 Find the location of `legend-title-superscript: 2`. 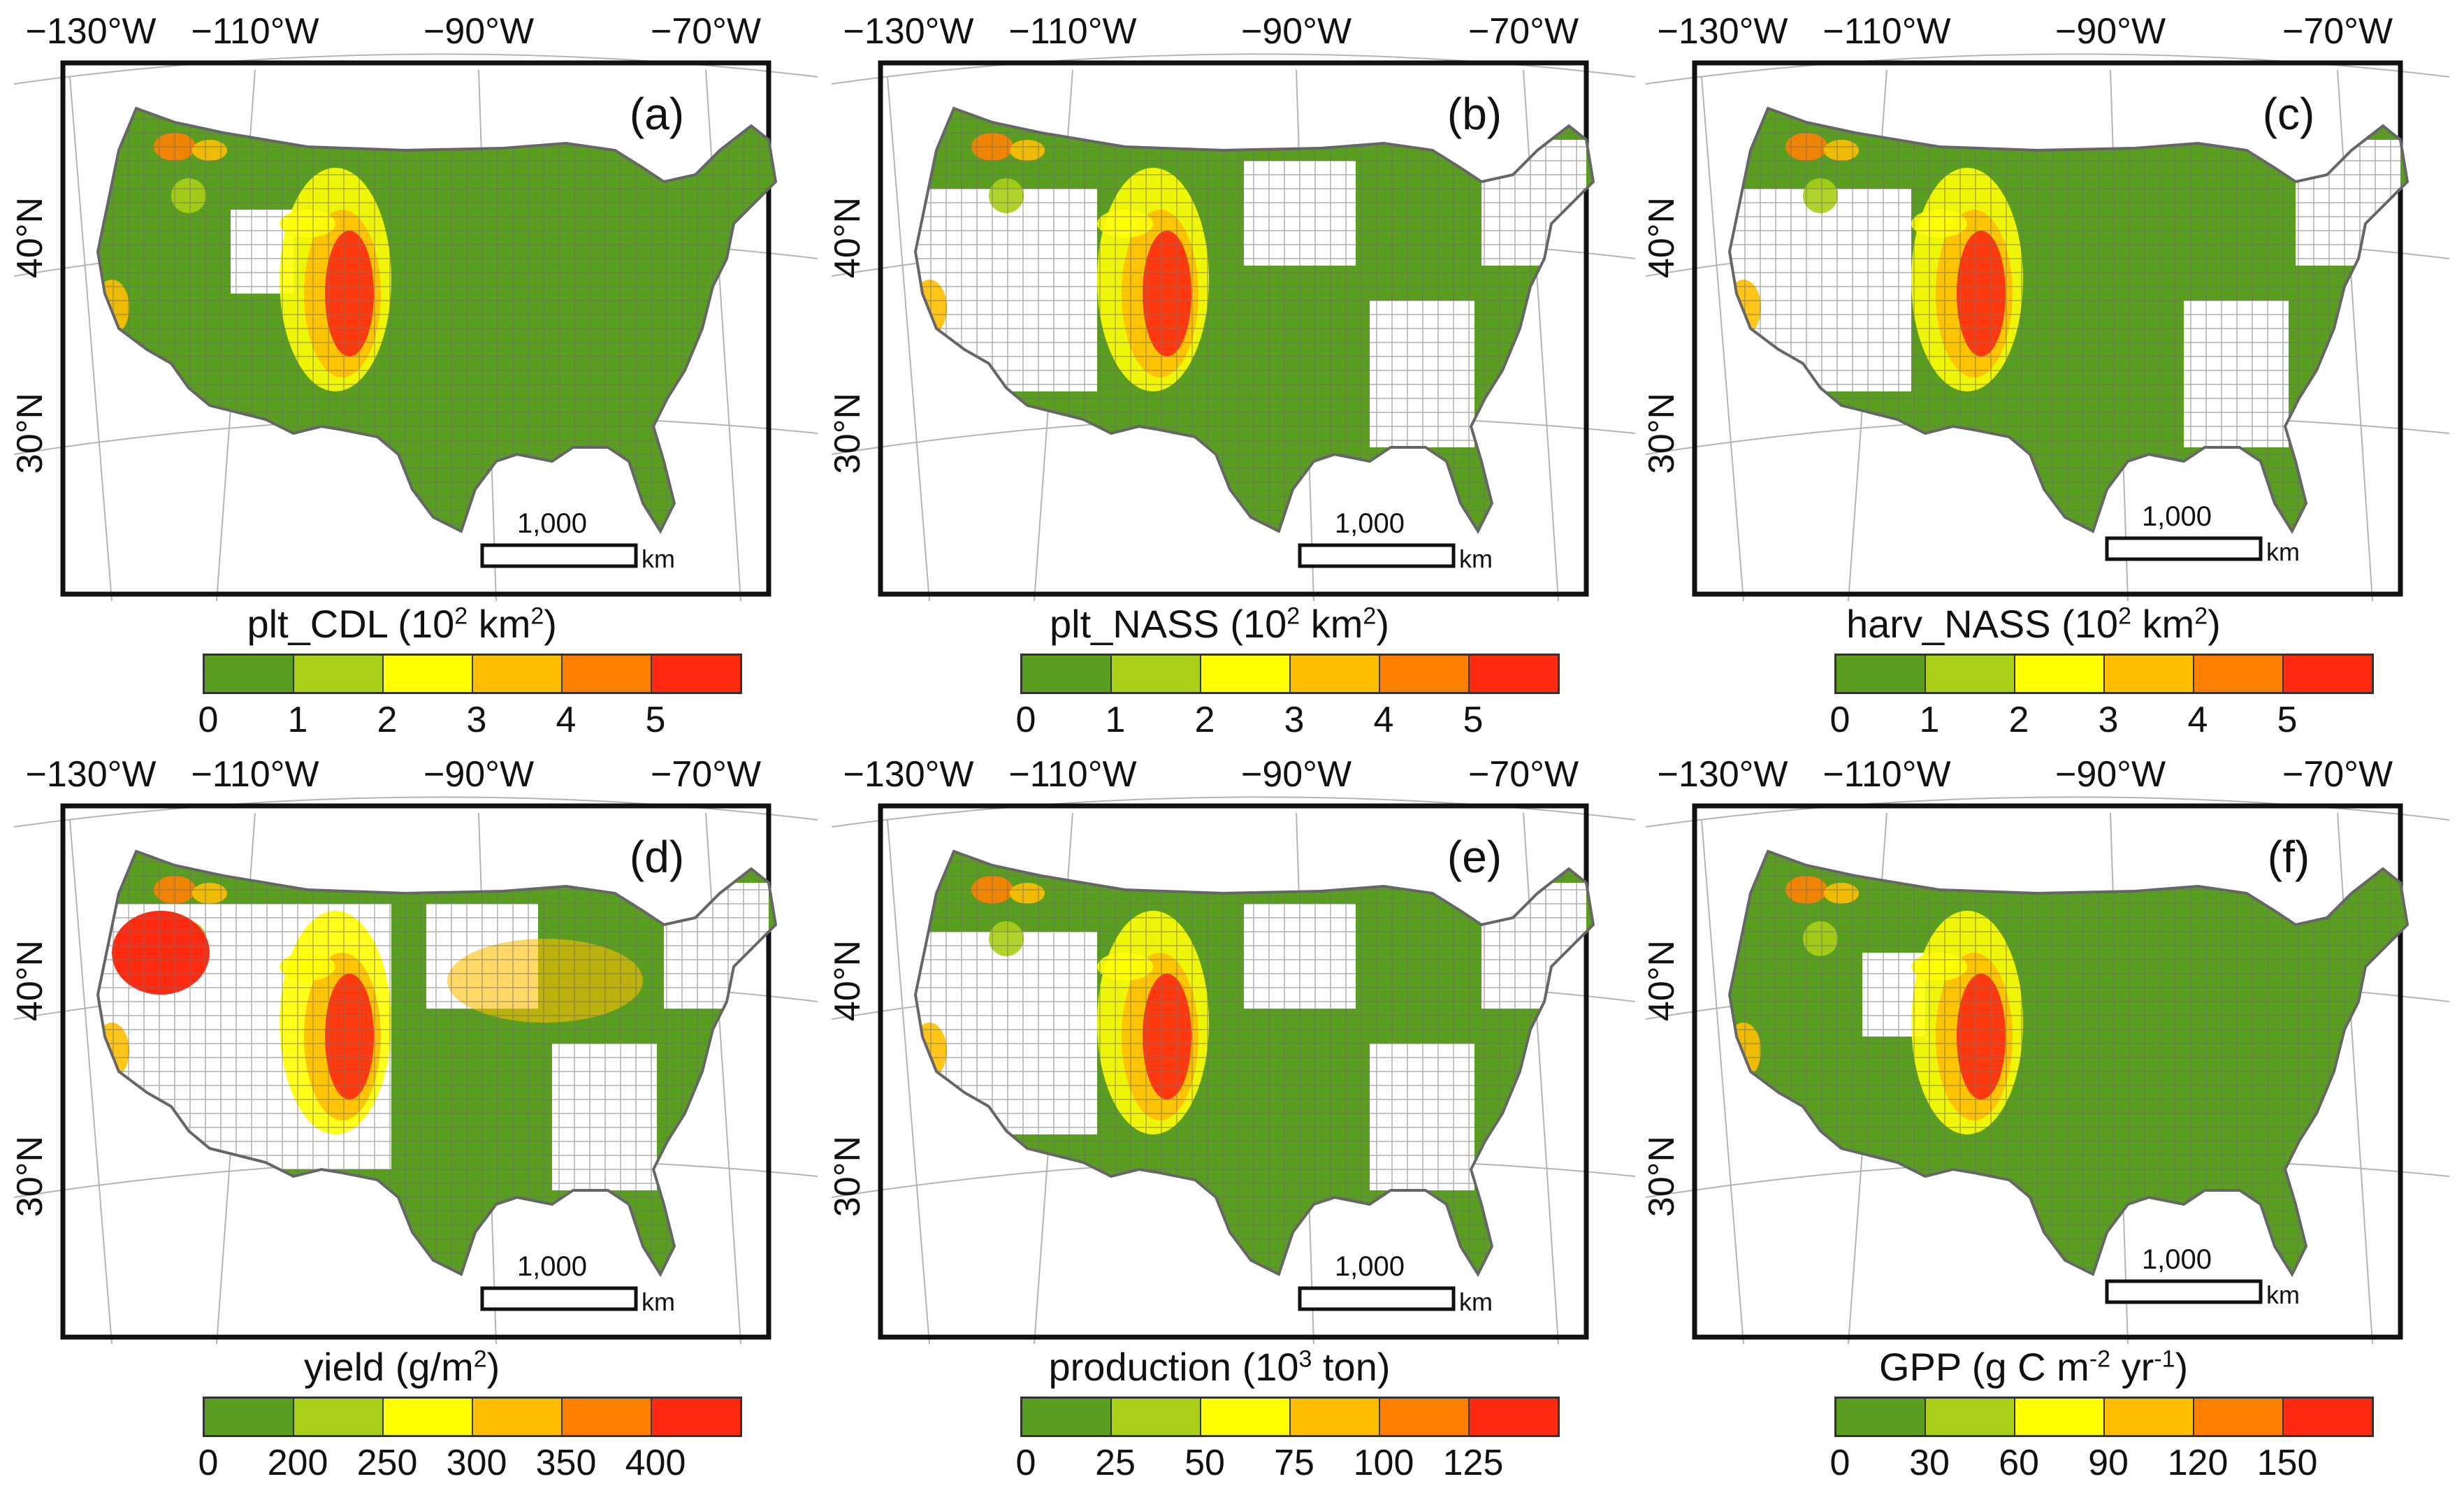

legend-title-superscript: 2 is located at coordinates (2201, 616).